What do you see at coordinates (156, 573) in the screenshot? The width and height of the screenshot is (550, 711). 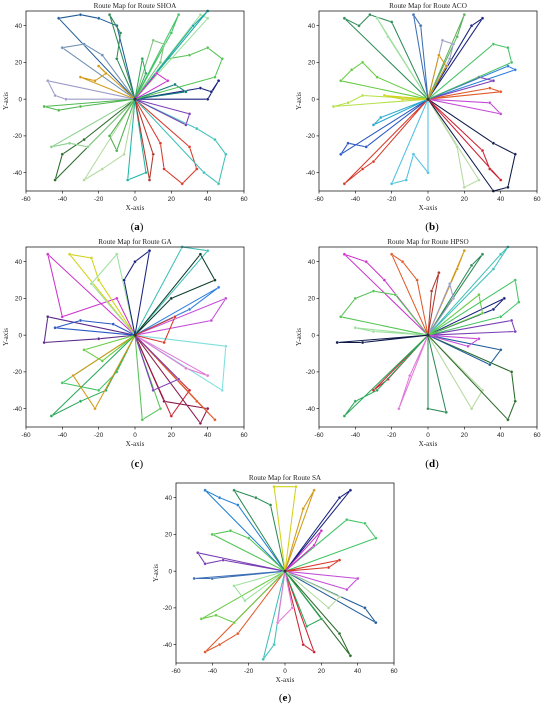 I see `y-axis-label: Y-axis` at bounding box center [156, 573].